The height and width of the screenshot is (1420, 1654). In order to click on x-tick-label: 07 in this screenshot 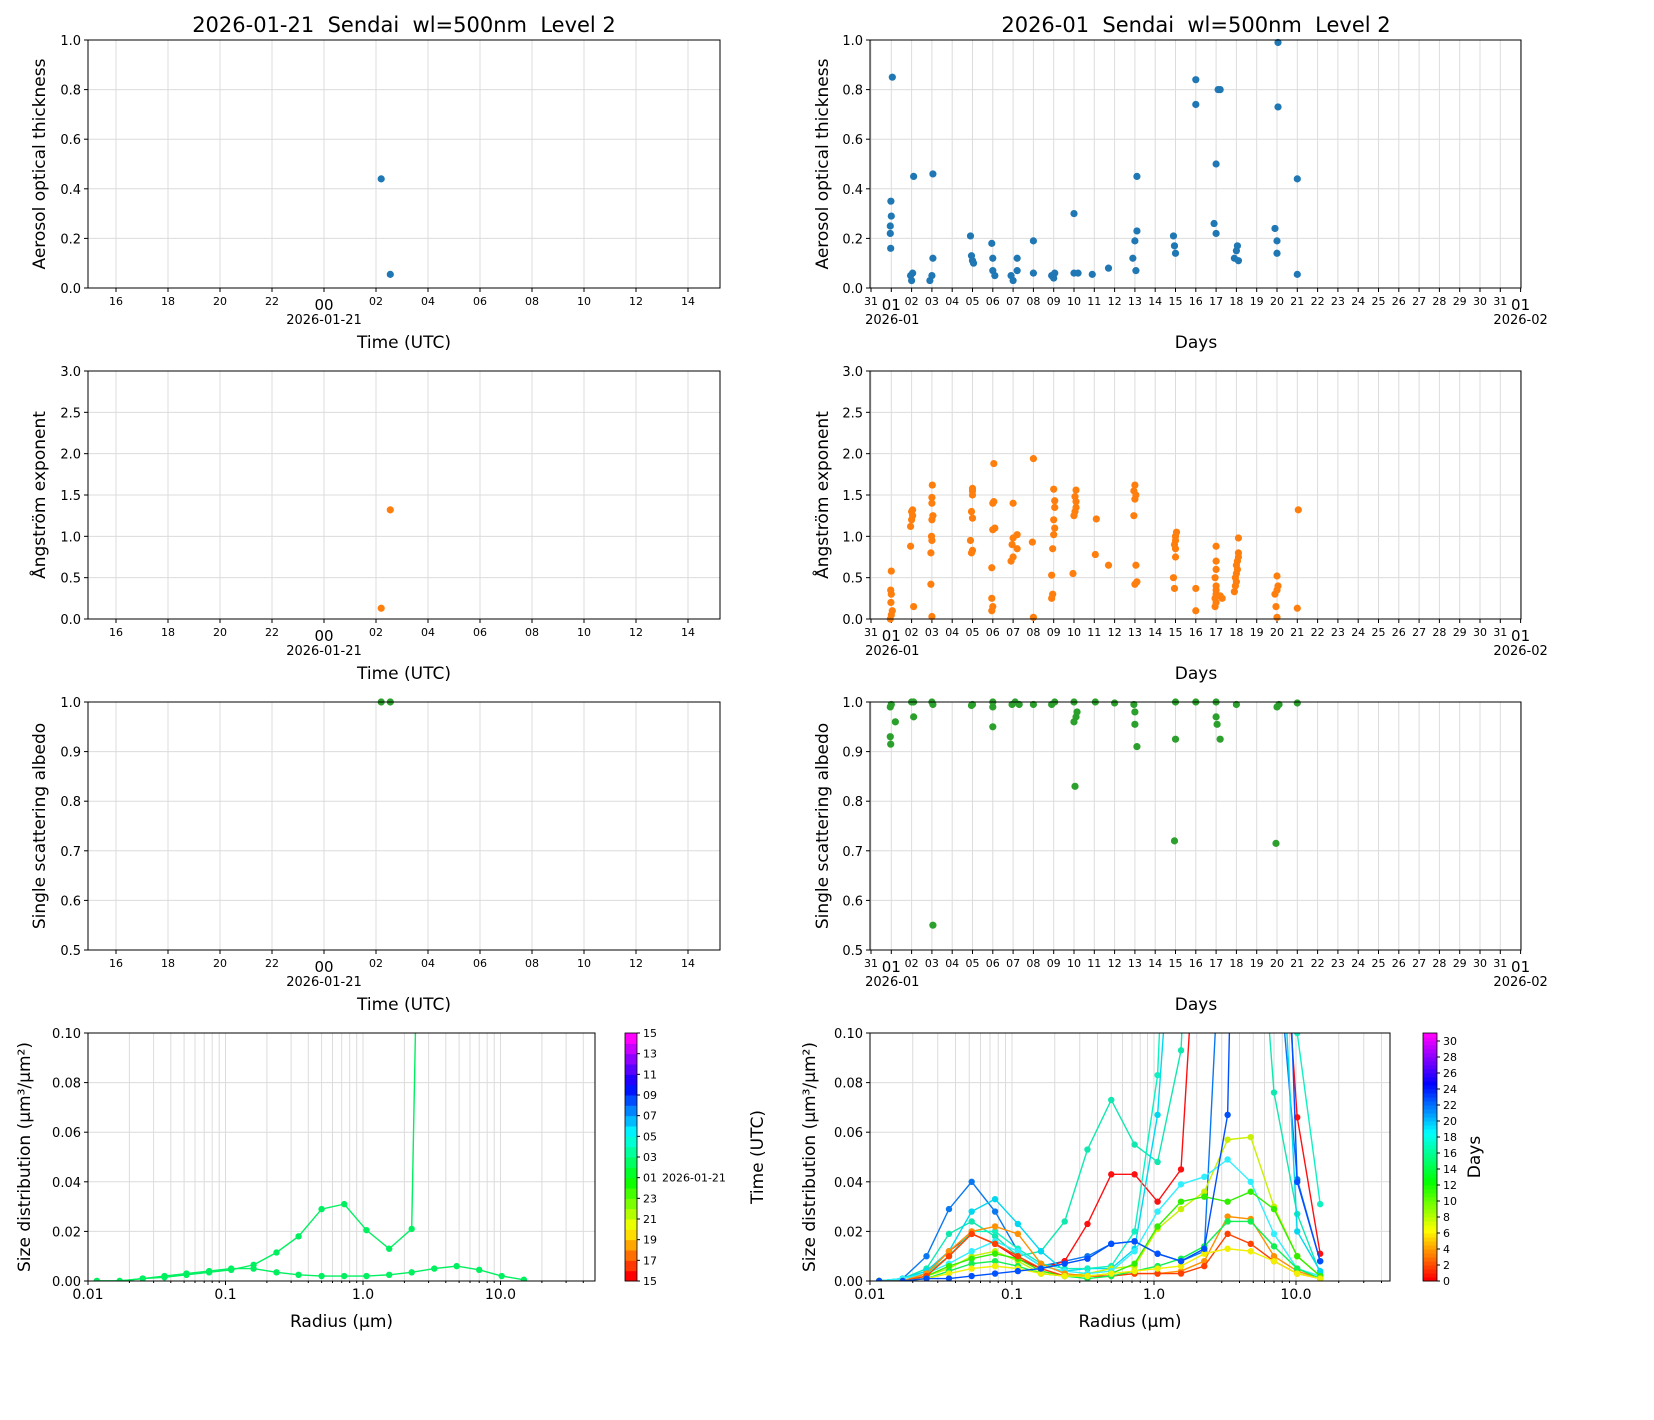, I will do `click(1013, 632)`.